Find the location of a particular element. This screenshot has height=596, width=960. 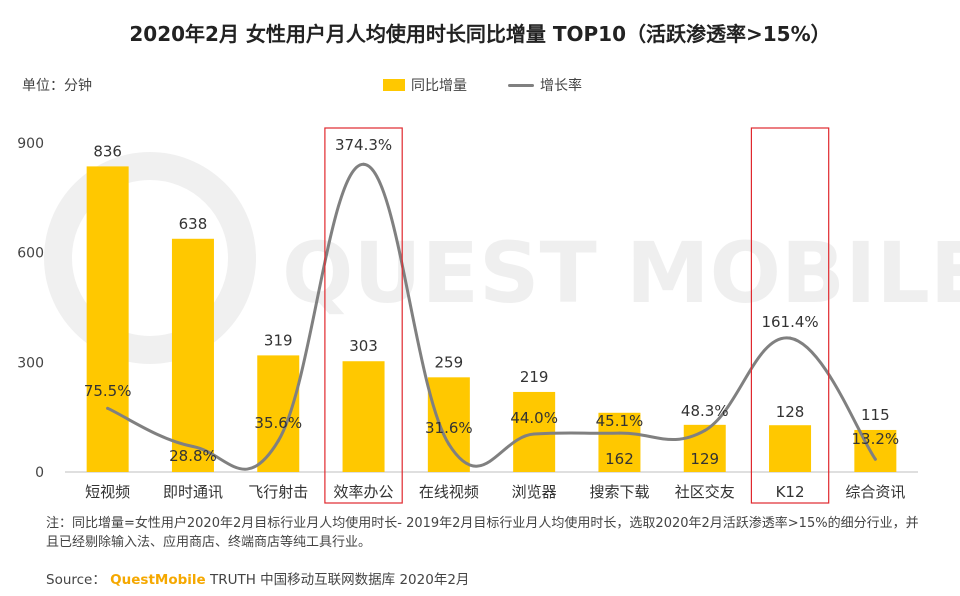

bar-value-label: 115 is located at coordinates (875, 415).